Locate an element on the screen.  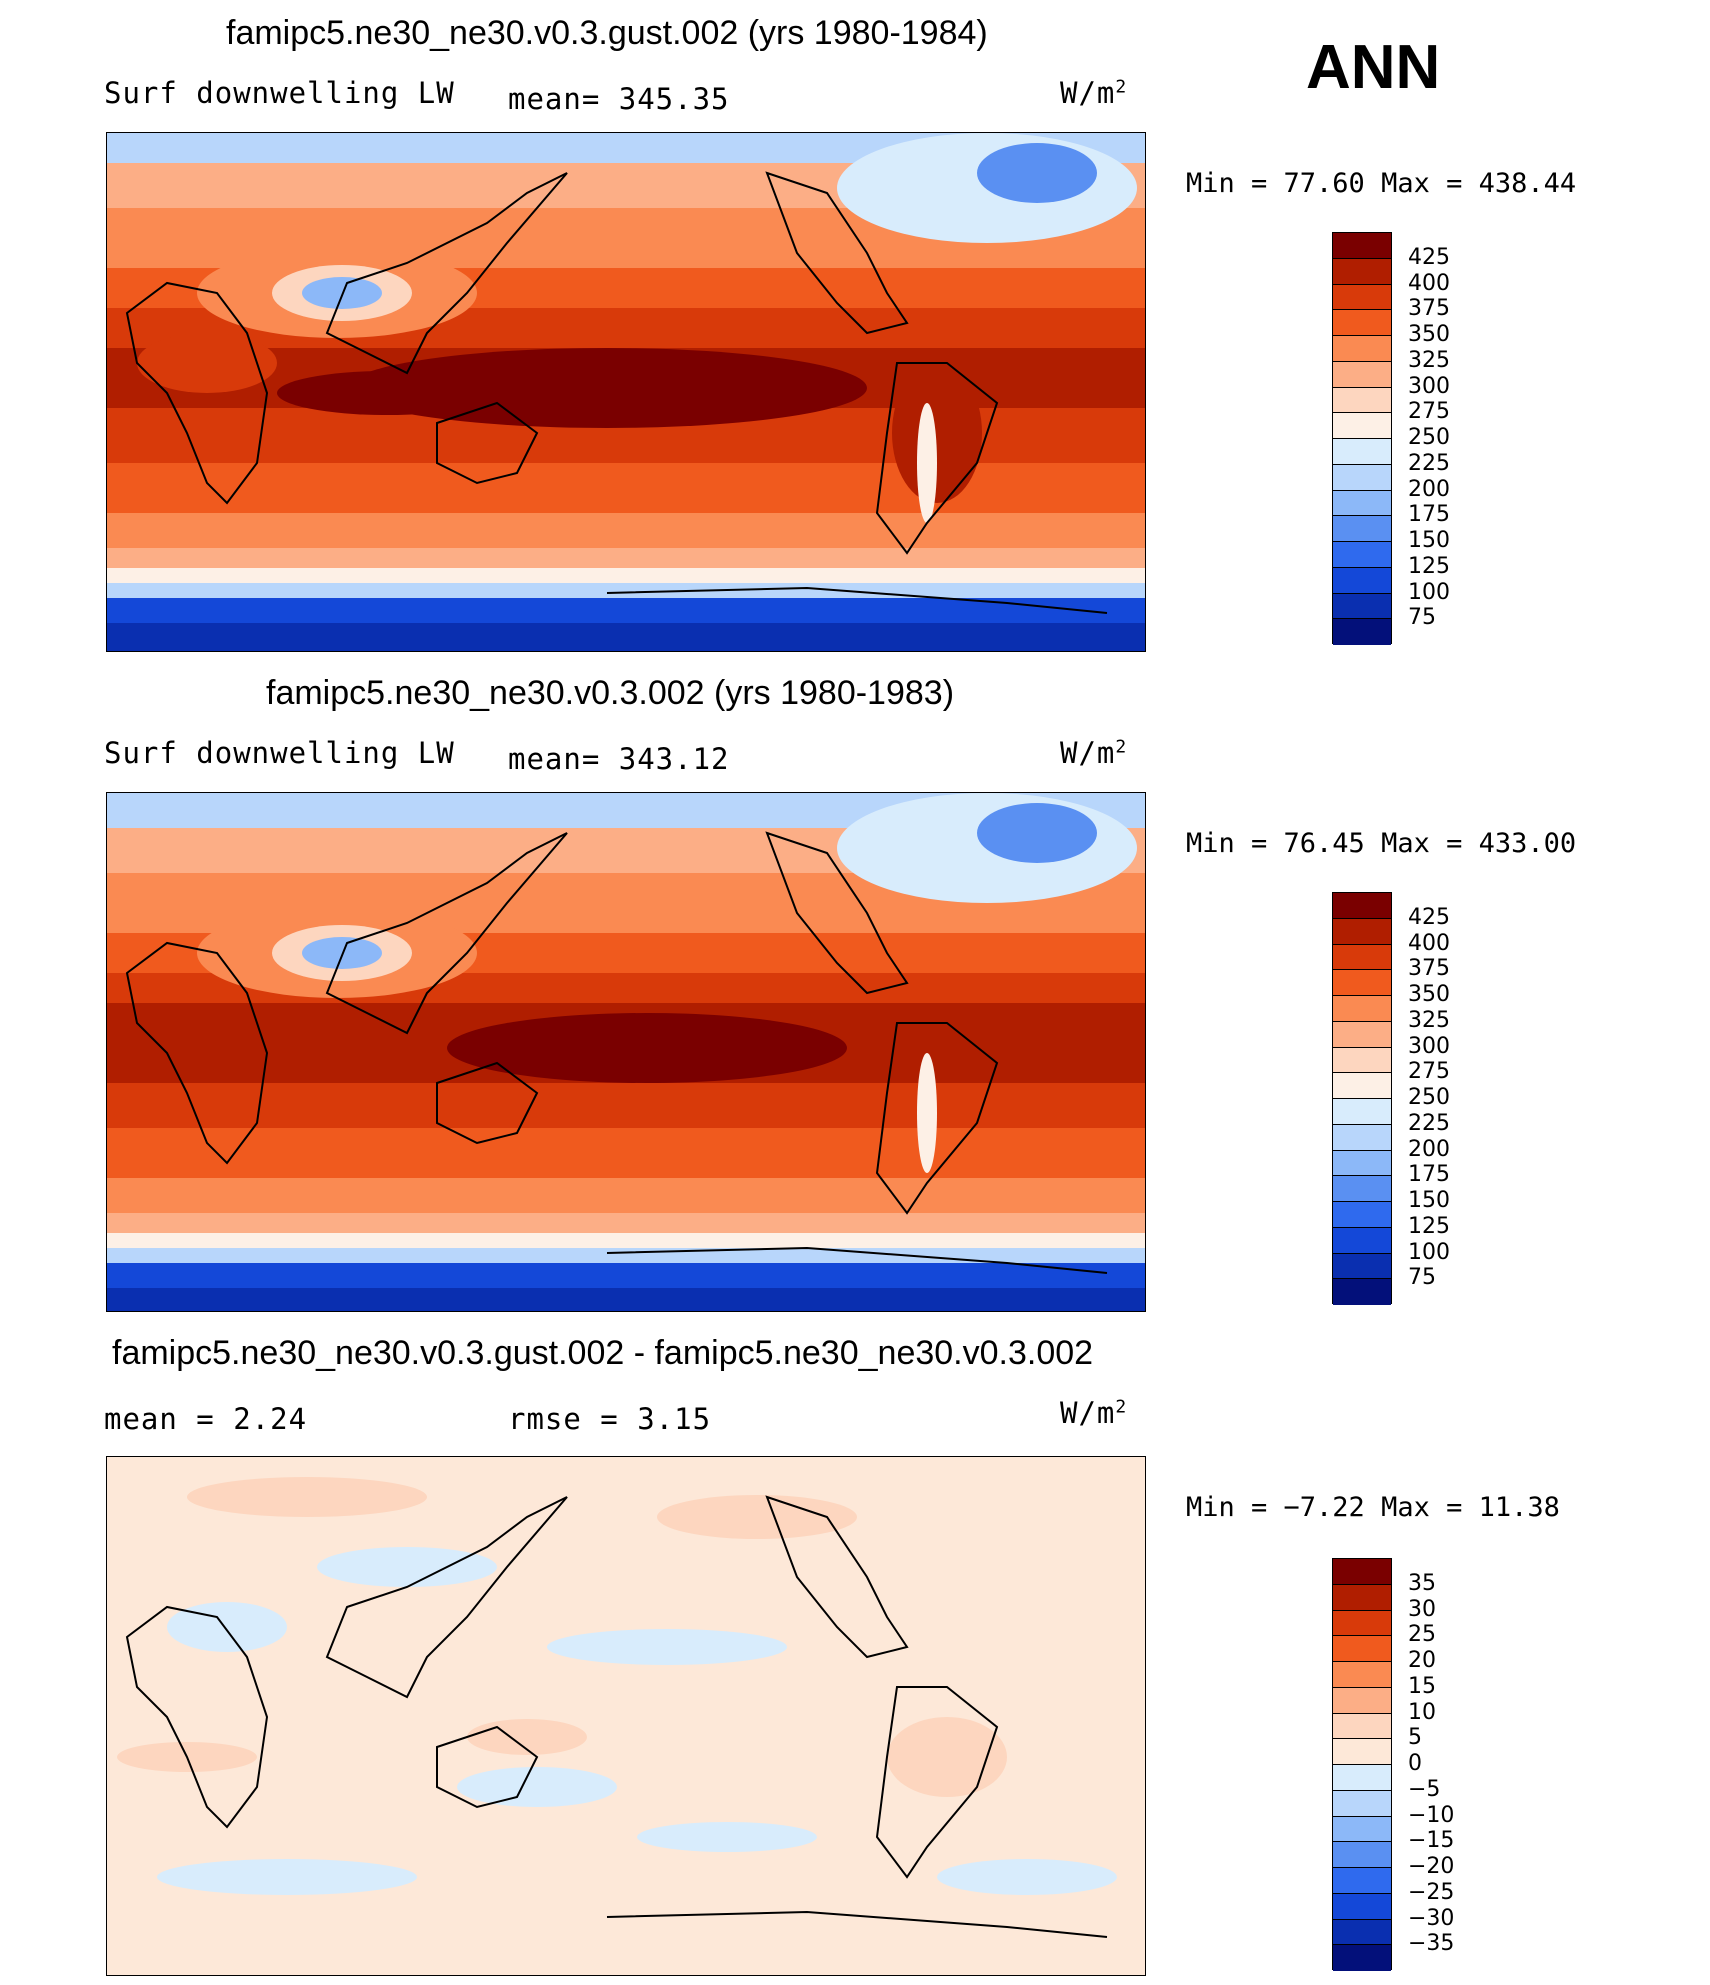
colorbar-tick-label: 10 is located at coordinates (1422, 1712).